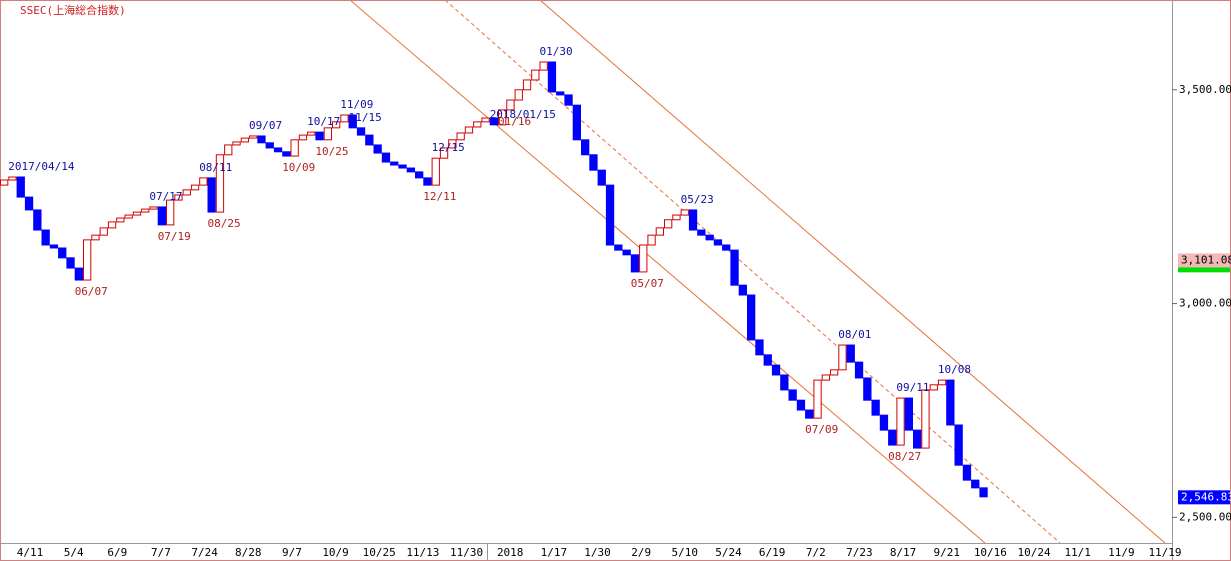 This screenshot has height=561, width=1231. I want to click on x-tick-label: 8/28, so click(248, 552).